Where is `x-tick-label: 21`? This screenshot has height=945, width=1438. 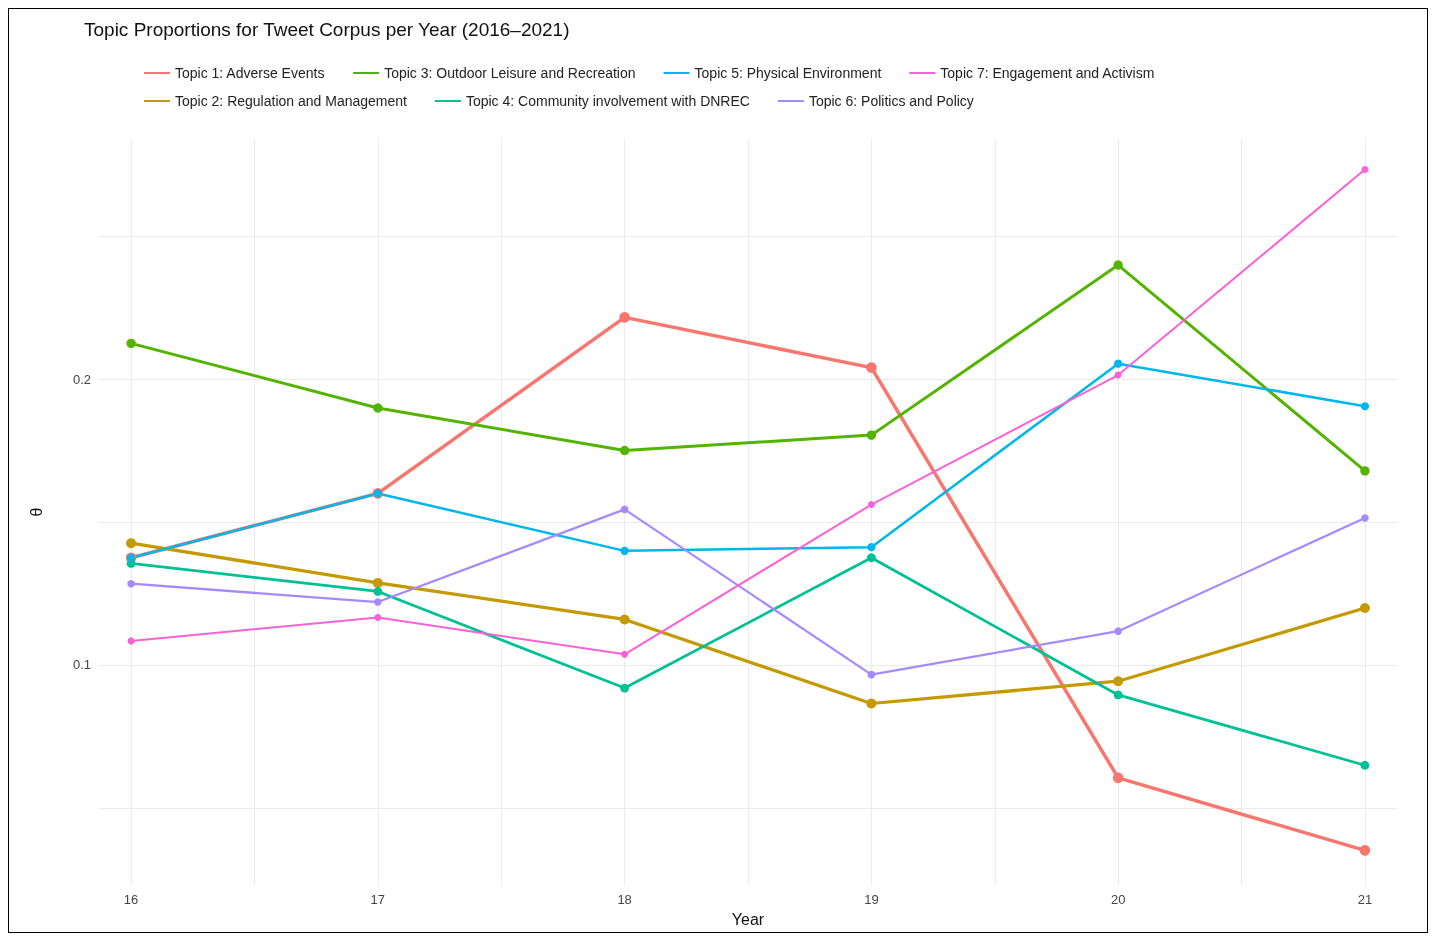
x-tick-label: 21 is located at coordinates (1365, 899).